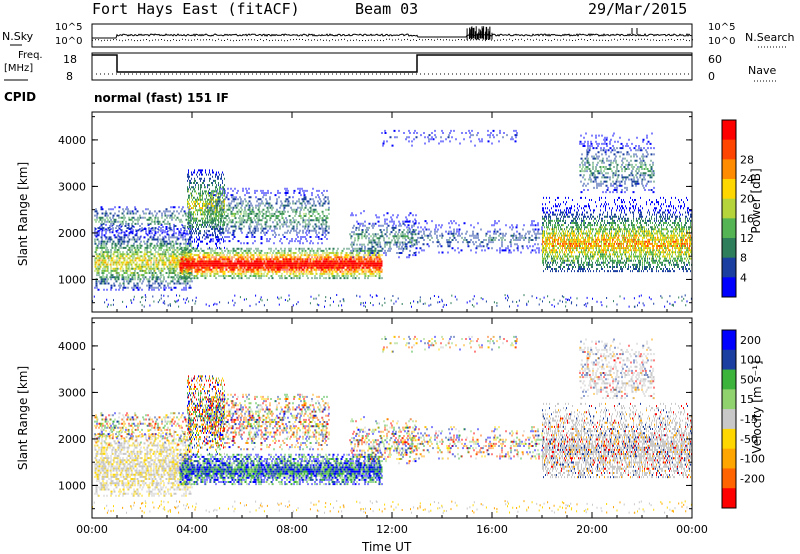 The height and width of the screenshot is (554, 800). I want to click on power-colorbar-tick: 20, so click(747, 199).